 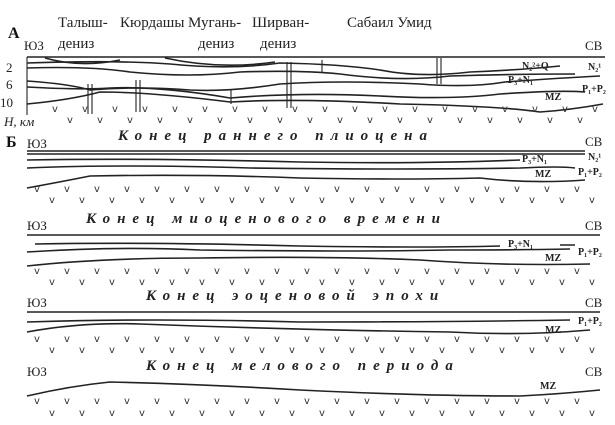 What do you see at coordinates (594, 141) in the screenshot?
I see `sec1-ne: СВ` at bounding box center [594, 141].